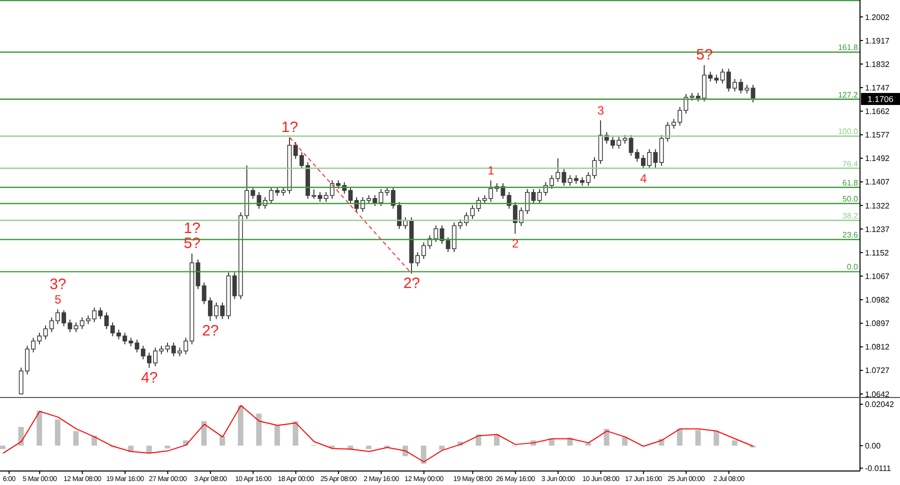 This screenshot has width=900, height=485. Describe the element at coordinates (881, 99) in the screenshot. I see `ref-line-label: 1.1706` at that location.